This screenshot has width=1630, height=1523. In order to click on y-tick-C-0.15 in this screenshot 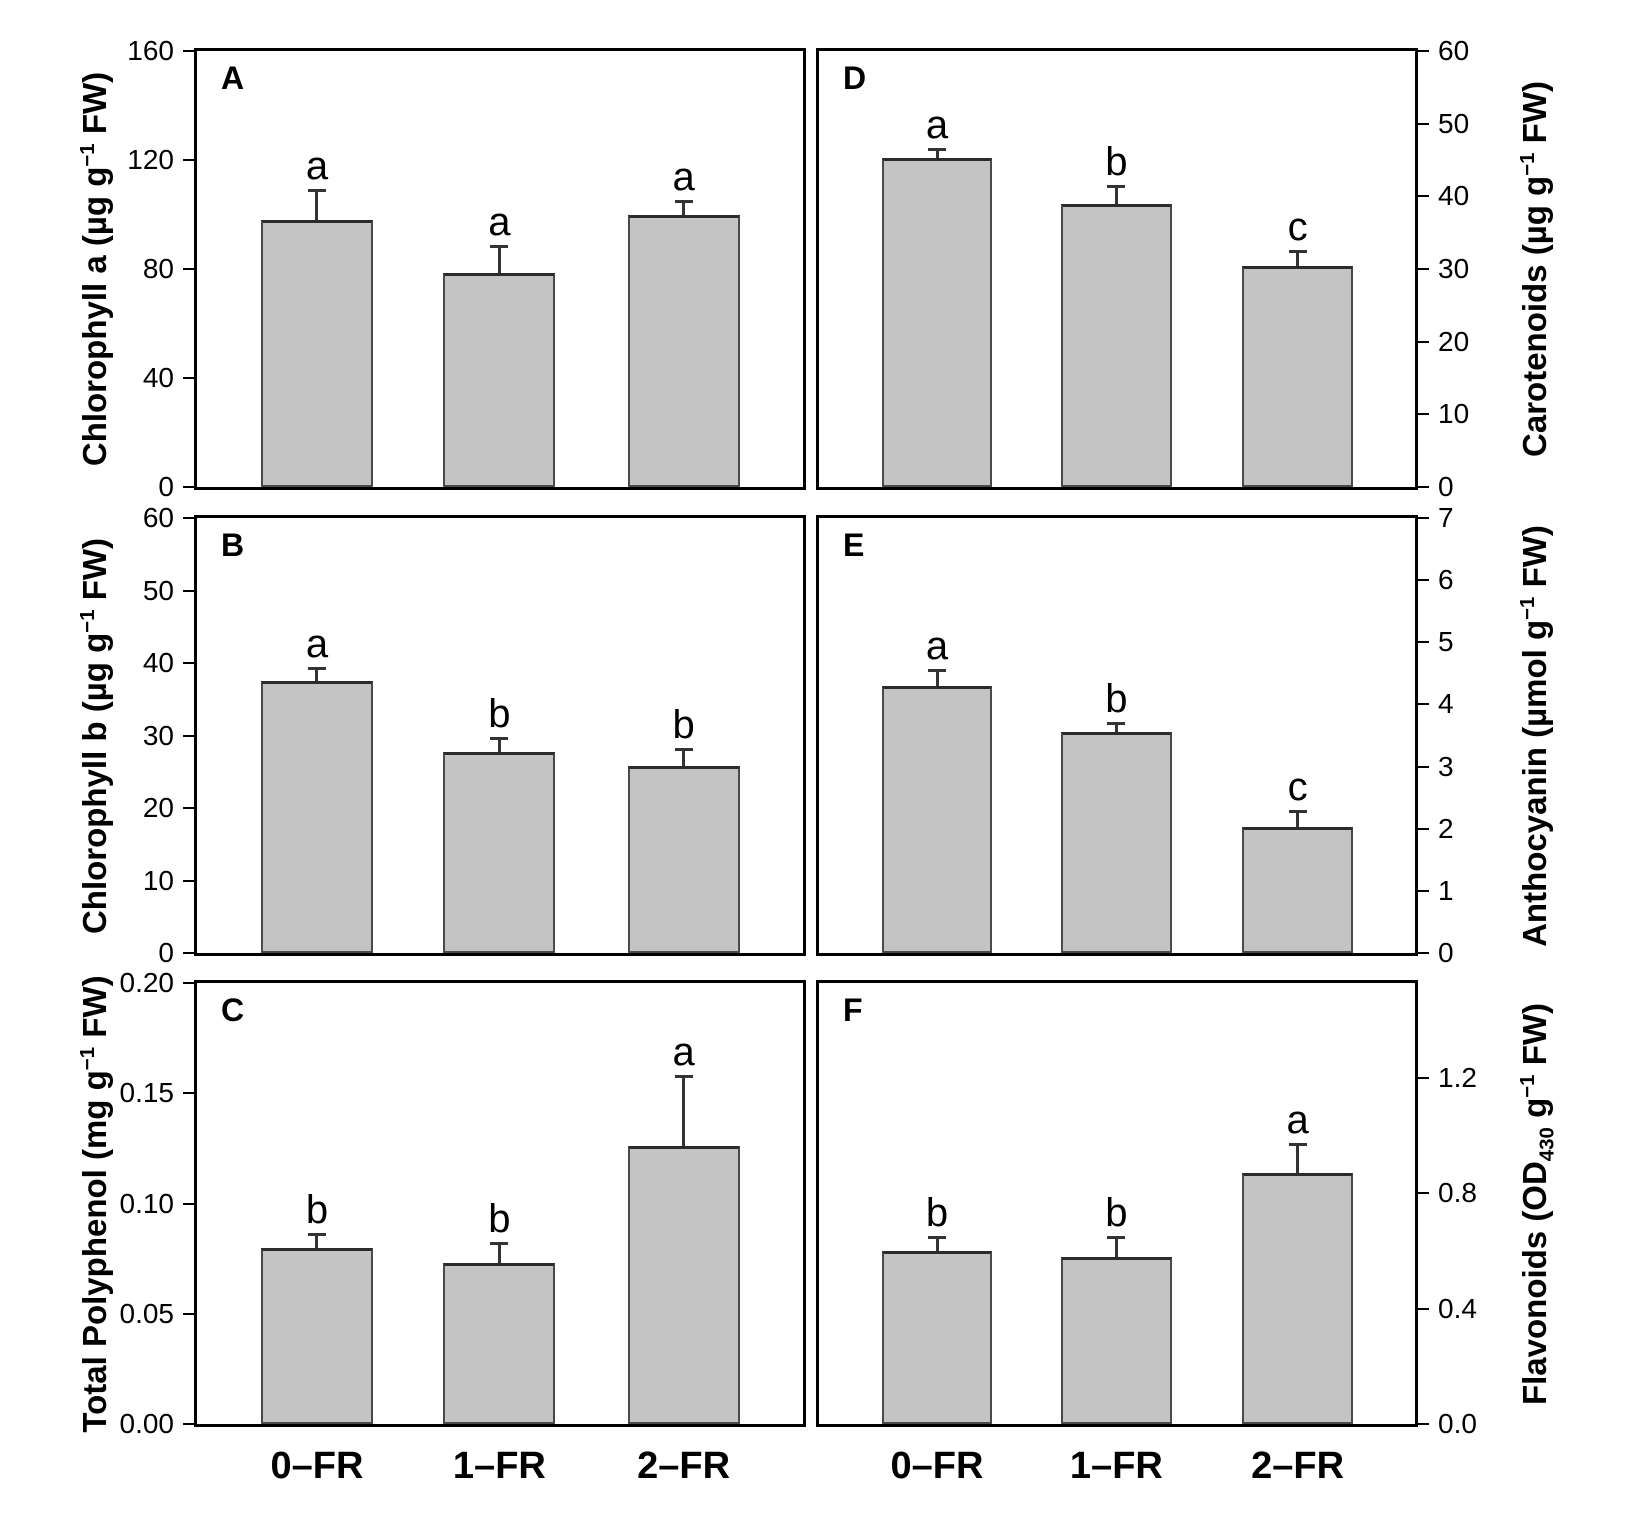, I will do `click(188, 1093)`.